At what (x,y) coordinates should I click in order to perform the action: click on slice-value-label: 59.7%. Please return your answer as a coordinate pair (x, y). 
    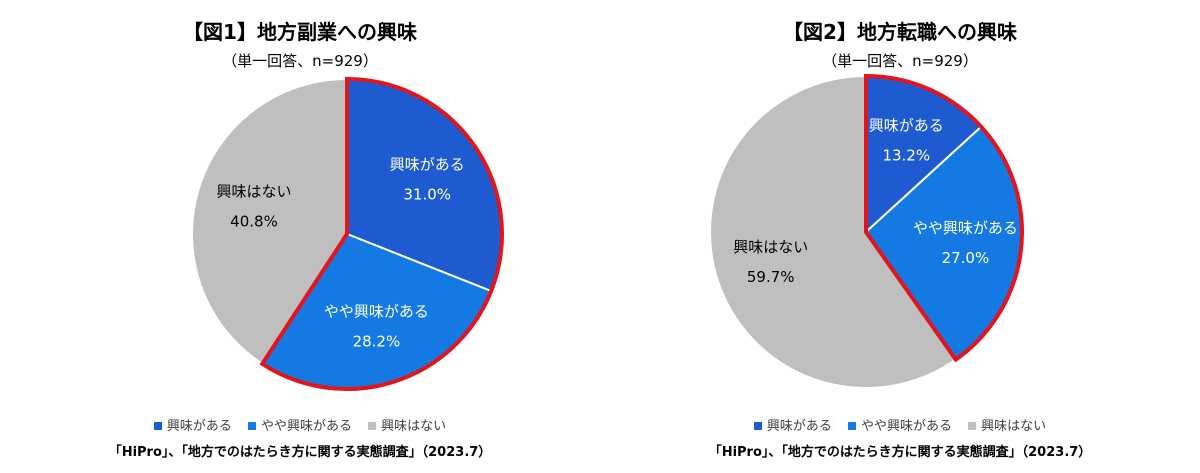
    Looking at the image, I should click on (771, 277).